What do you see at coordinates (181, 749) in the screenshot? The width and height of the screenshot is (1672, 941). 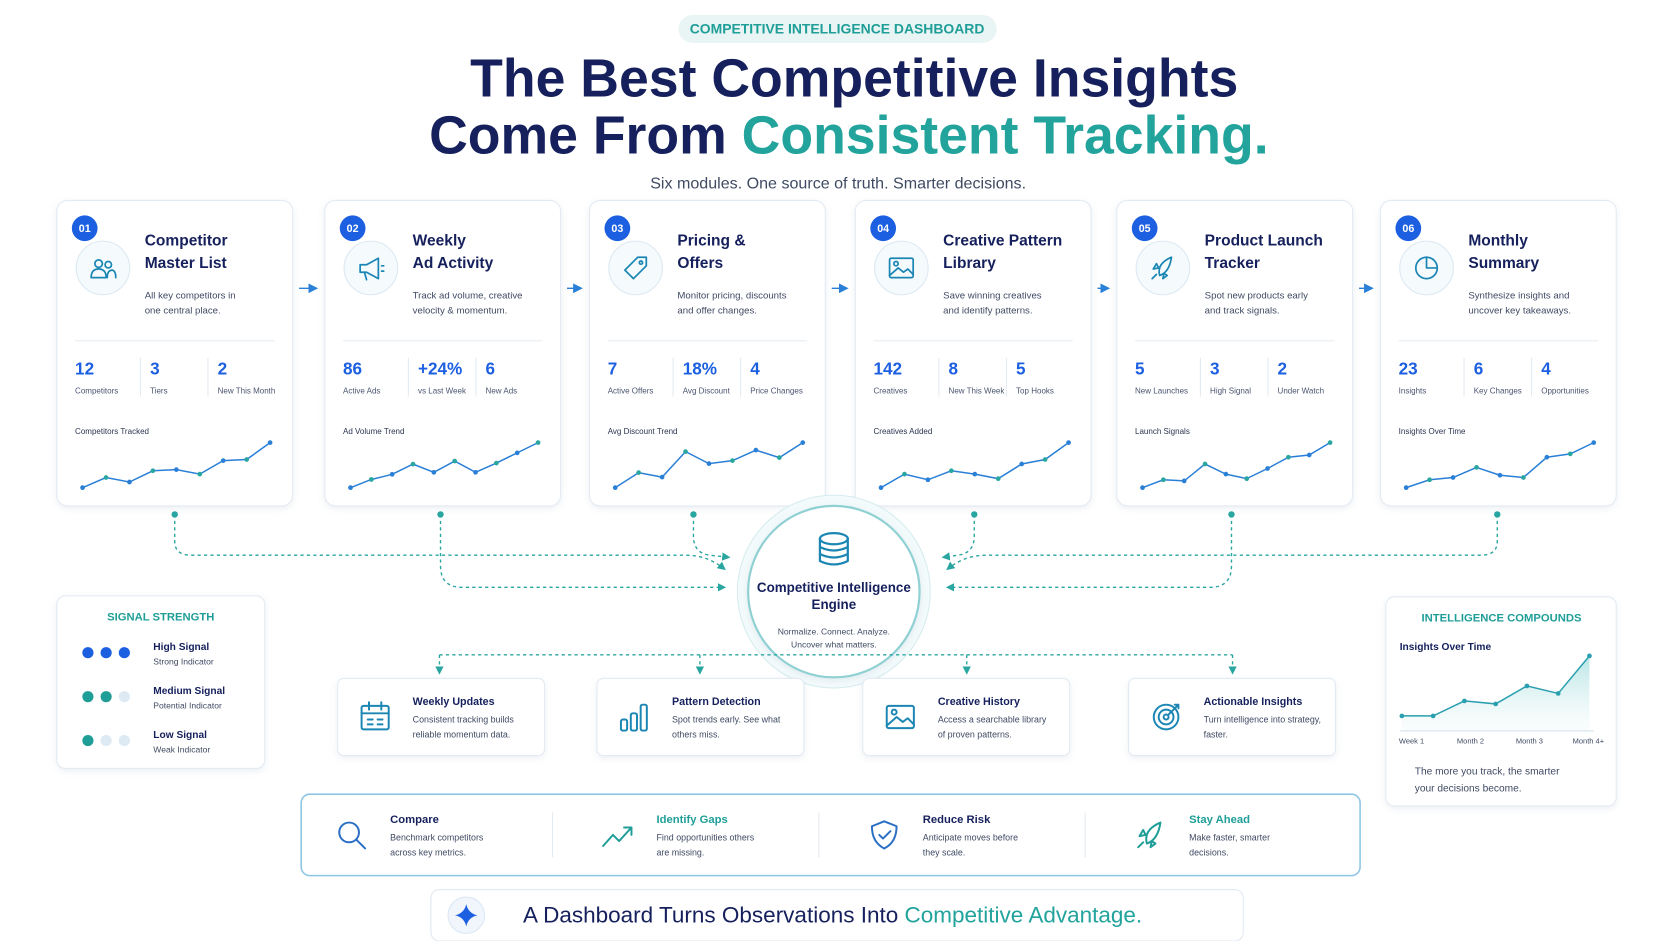 I see `signal-note: Weak Indicator` at bounding box center [181, 749].